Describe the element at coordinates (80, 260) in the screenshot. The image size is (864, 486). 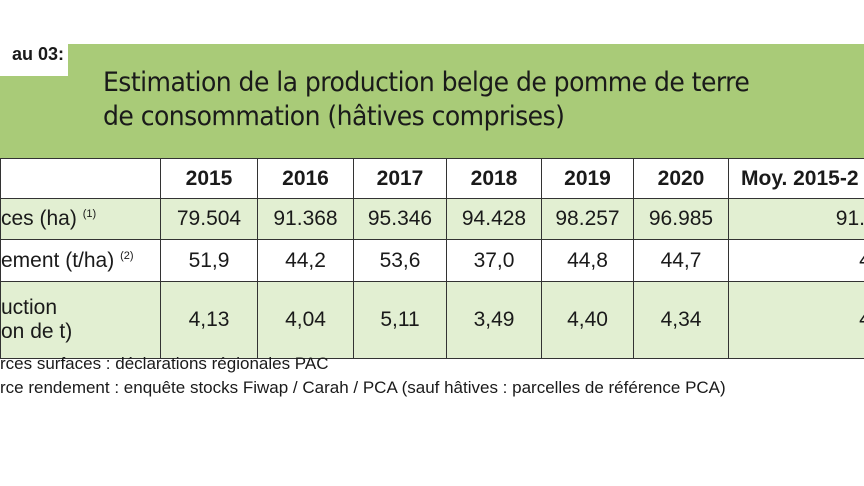
I see `row-label-yield: ement (t/ha) (2)` at that location.